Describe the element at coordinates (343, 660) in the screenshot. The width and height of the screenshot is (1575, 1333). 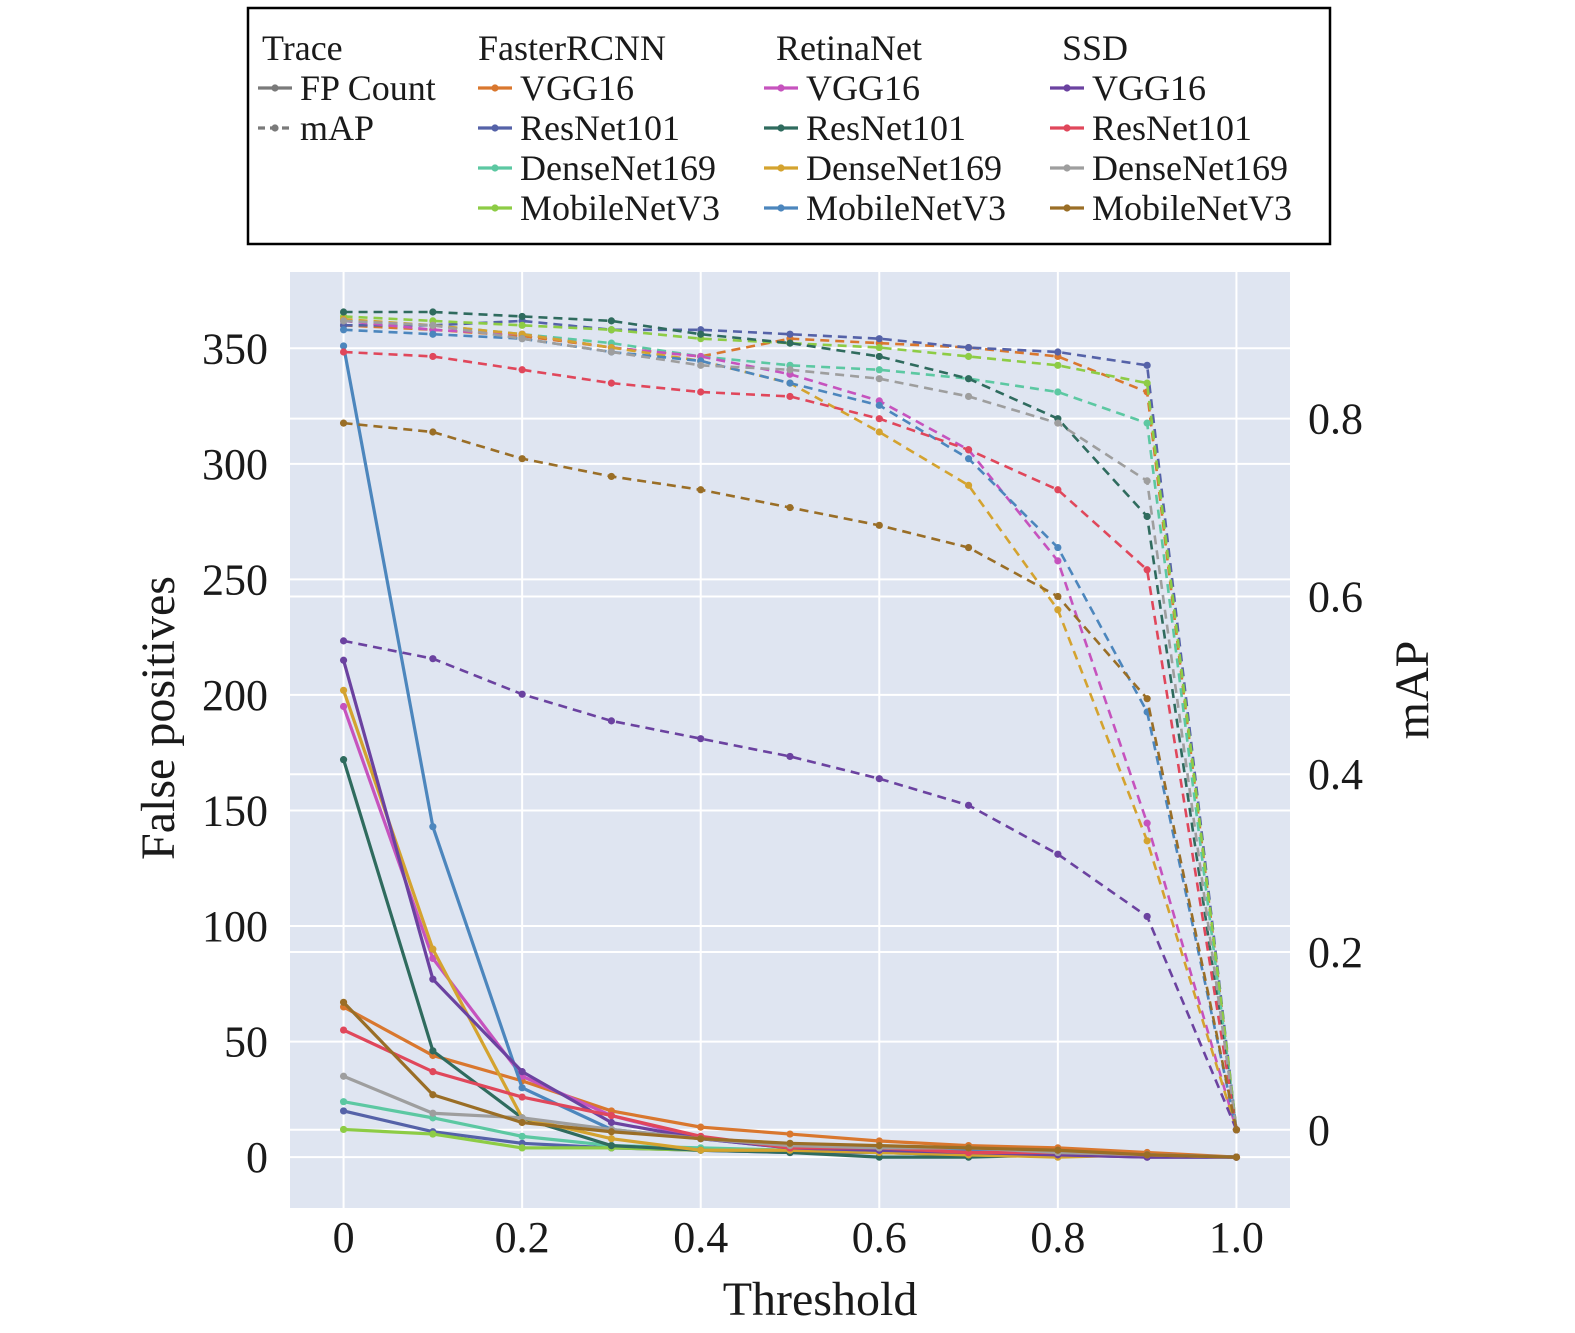
I see `fp-point-ssd-vgg16` at that location.